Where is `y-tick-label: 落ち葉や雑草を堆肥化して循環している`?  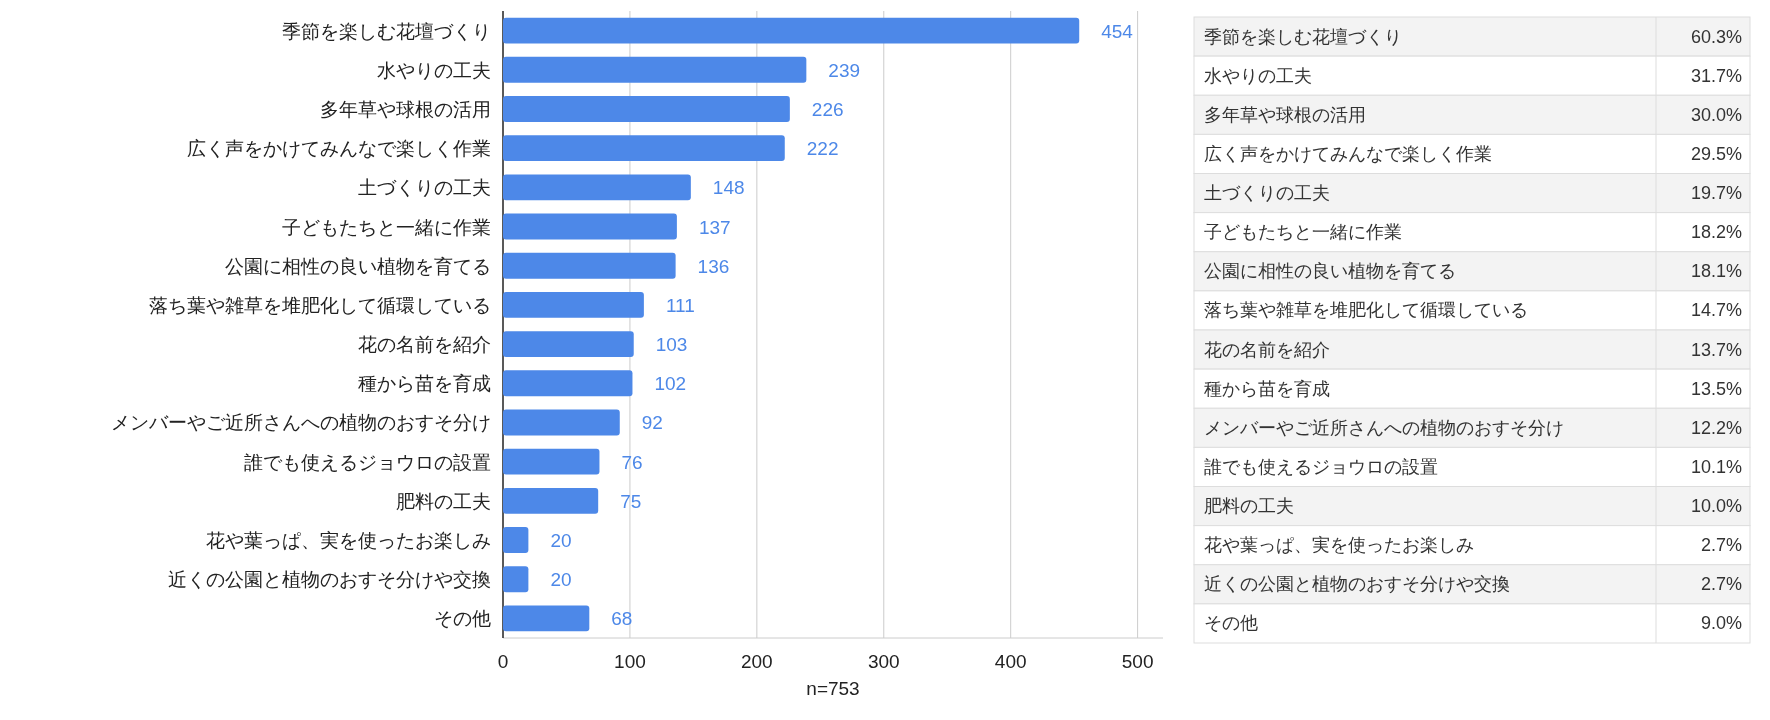
y-tick-label: 落ち葉や雑草を堆肥化して循環している is located at coordinates (320, 305).